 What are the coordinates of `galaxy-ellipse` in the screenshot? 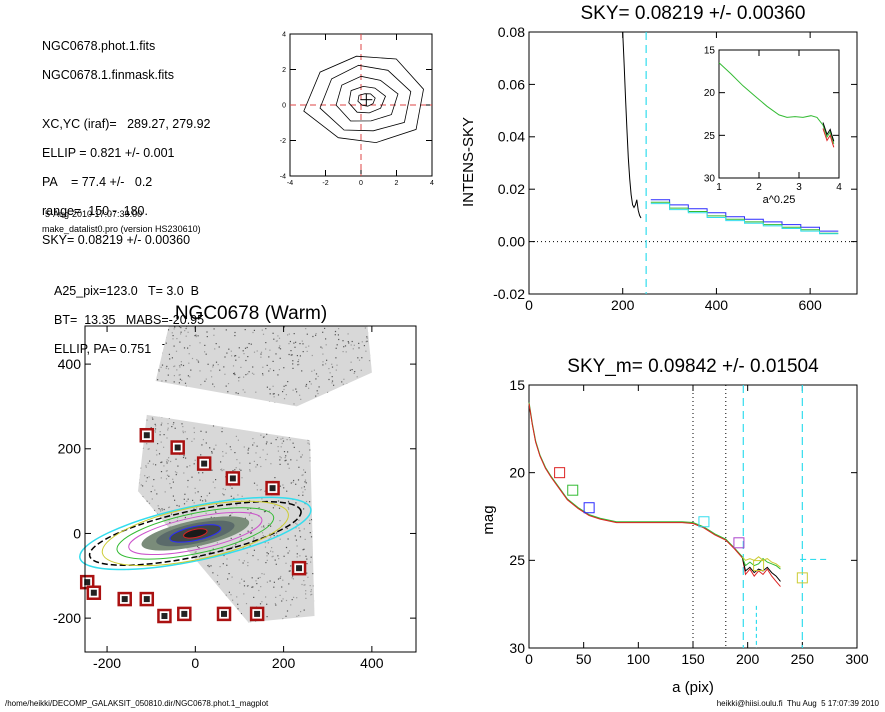 It's located at (195, 533).